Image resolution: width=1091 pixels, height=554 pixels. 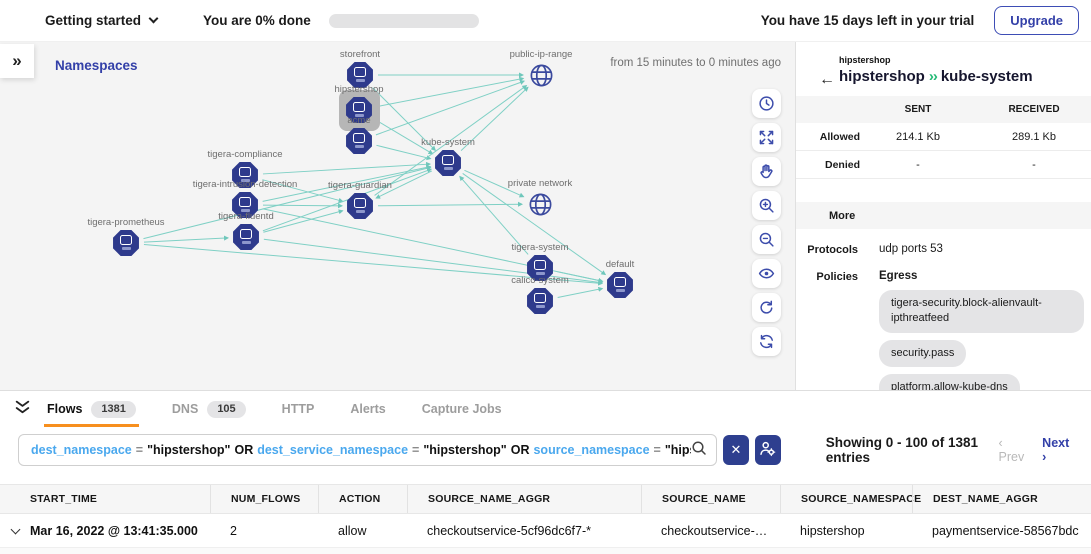 What do you see at coordinates (245, 205) in the screenshot?
I see `graph-node-tigera-intrusion-detection` at bounding box center [245, 205].